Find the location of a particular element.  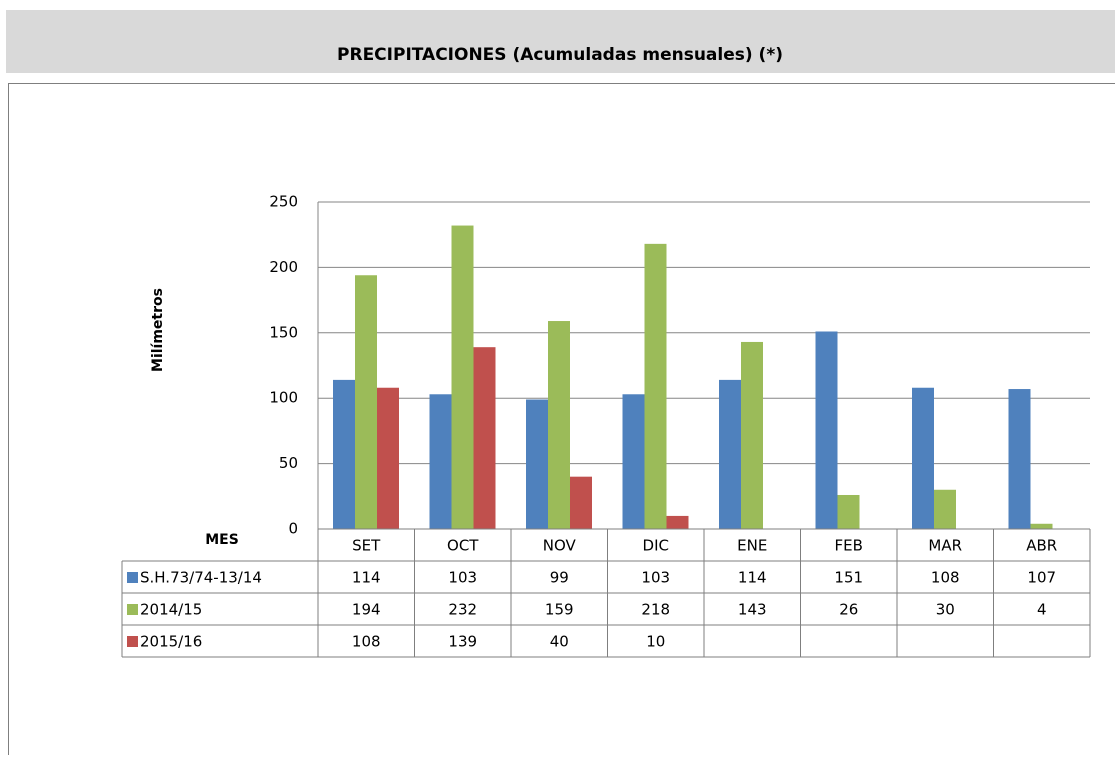

x-tick-label: ENE is located at coordinates (752, 546).